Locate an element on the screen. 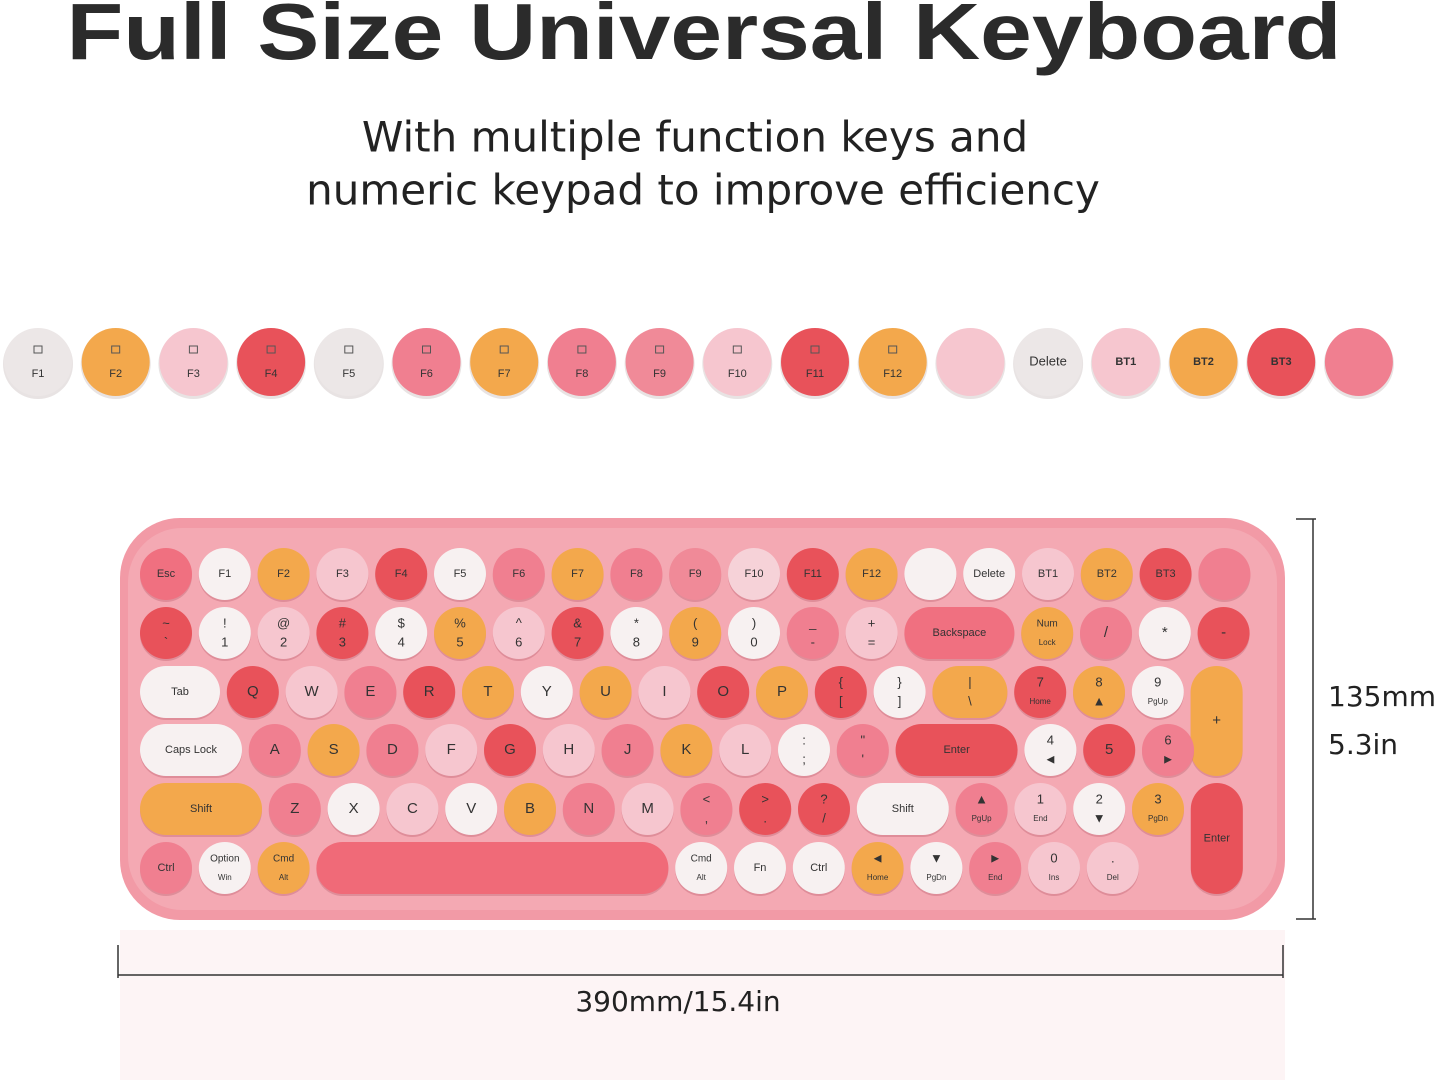 Image resolution: width=1445 pixels, height=1083 pixels. key-label: * is located at coordinates (1165, 632).